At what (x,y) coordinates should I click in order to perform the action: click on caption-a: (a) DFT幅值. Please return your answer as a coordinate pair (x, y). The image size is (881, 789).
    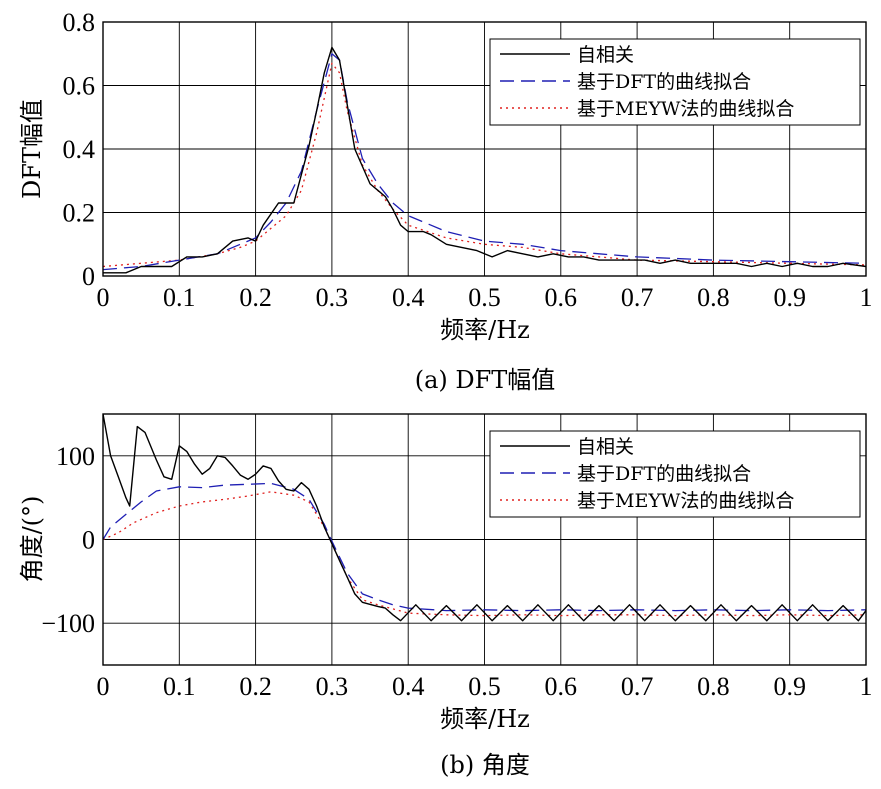
    Looking at the image, I should click on (485, 380).